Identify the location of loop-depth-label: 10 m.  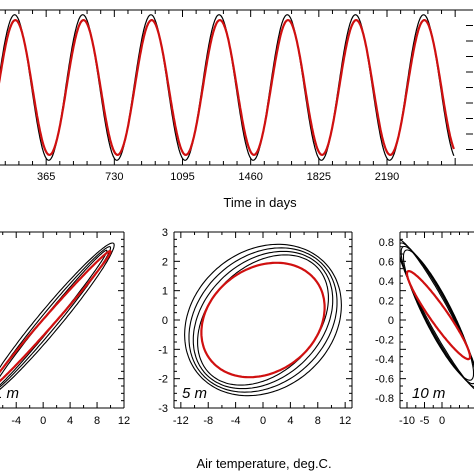
(428, 393).